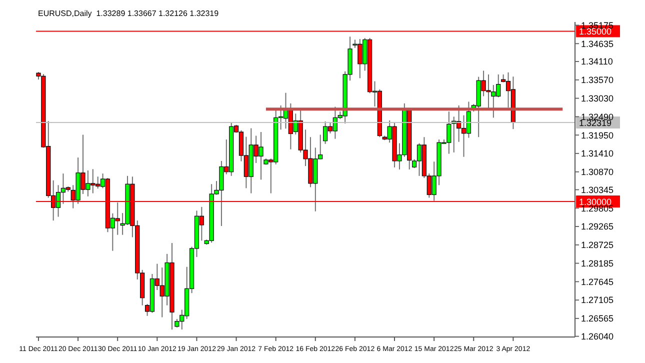 The height and width of the screenshot is (363, 645). Describe the element at coordinates (597, 337) in the screenshot. I see `y-tick-label: 1.26040` at that location.